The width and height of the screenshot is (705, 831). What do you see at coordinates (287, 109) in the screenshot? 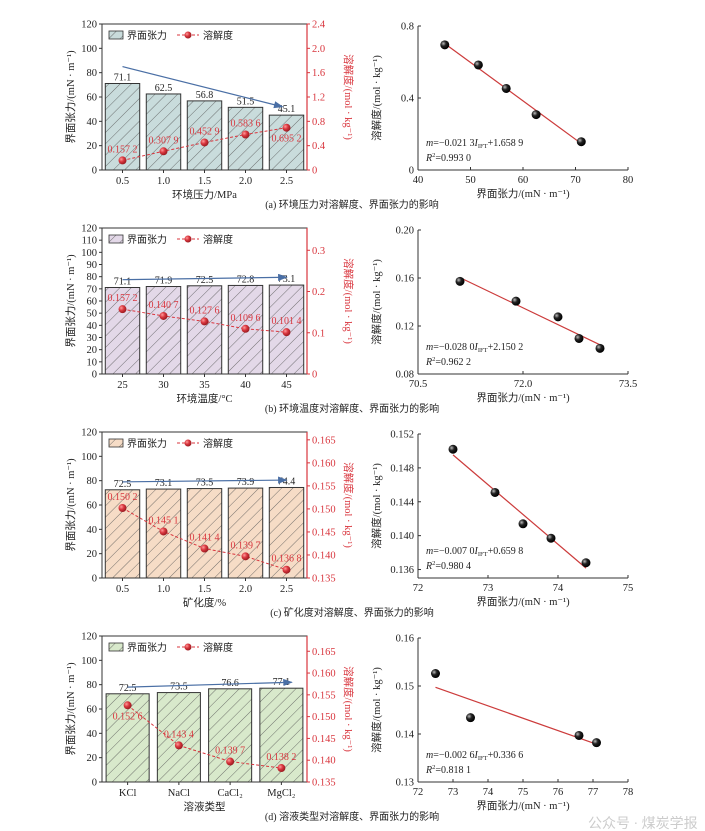
I see `bar-value-label: 45.1` at bounding box center [287, 109].